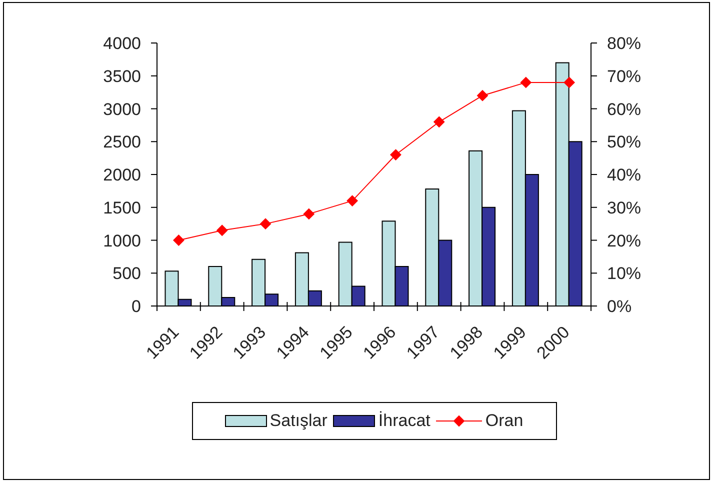 The width and height of the screenshot is (712, 483). I want to click on y-tick-label: 3500, so click(122, 76).